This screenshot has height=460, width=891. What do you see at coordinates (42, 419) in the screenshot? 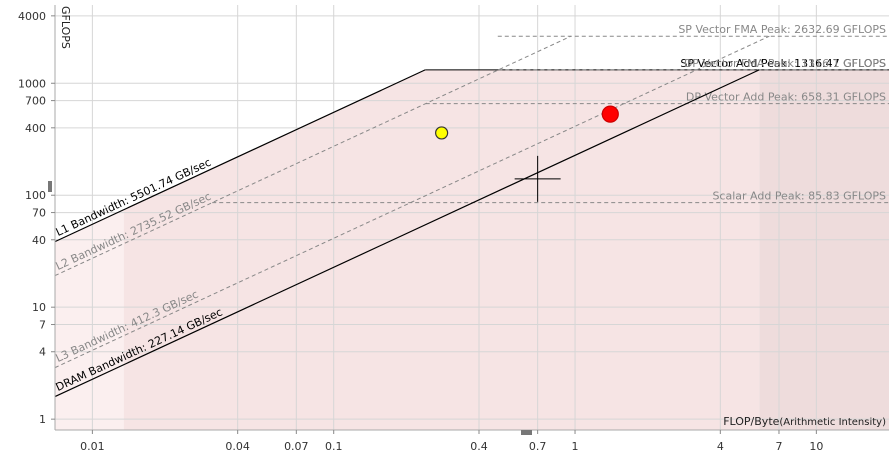
I see `y-tick-label: 1` at bounding box center [42, 419].